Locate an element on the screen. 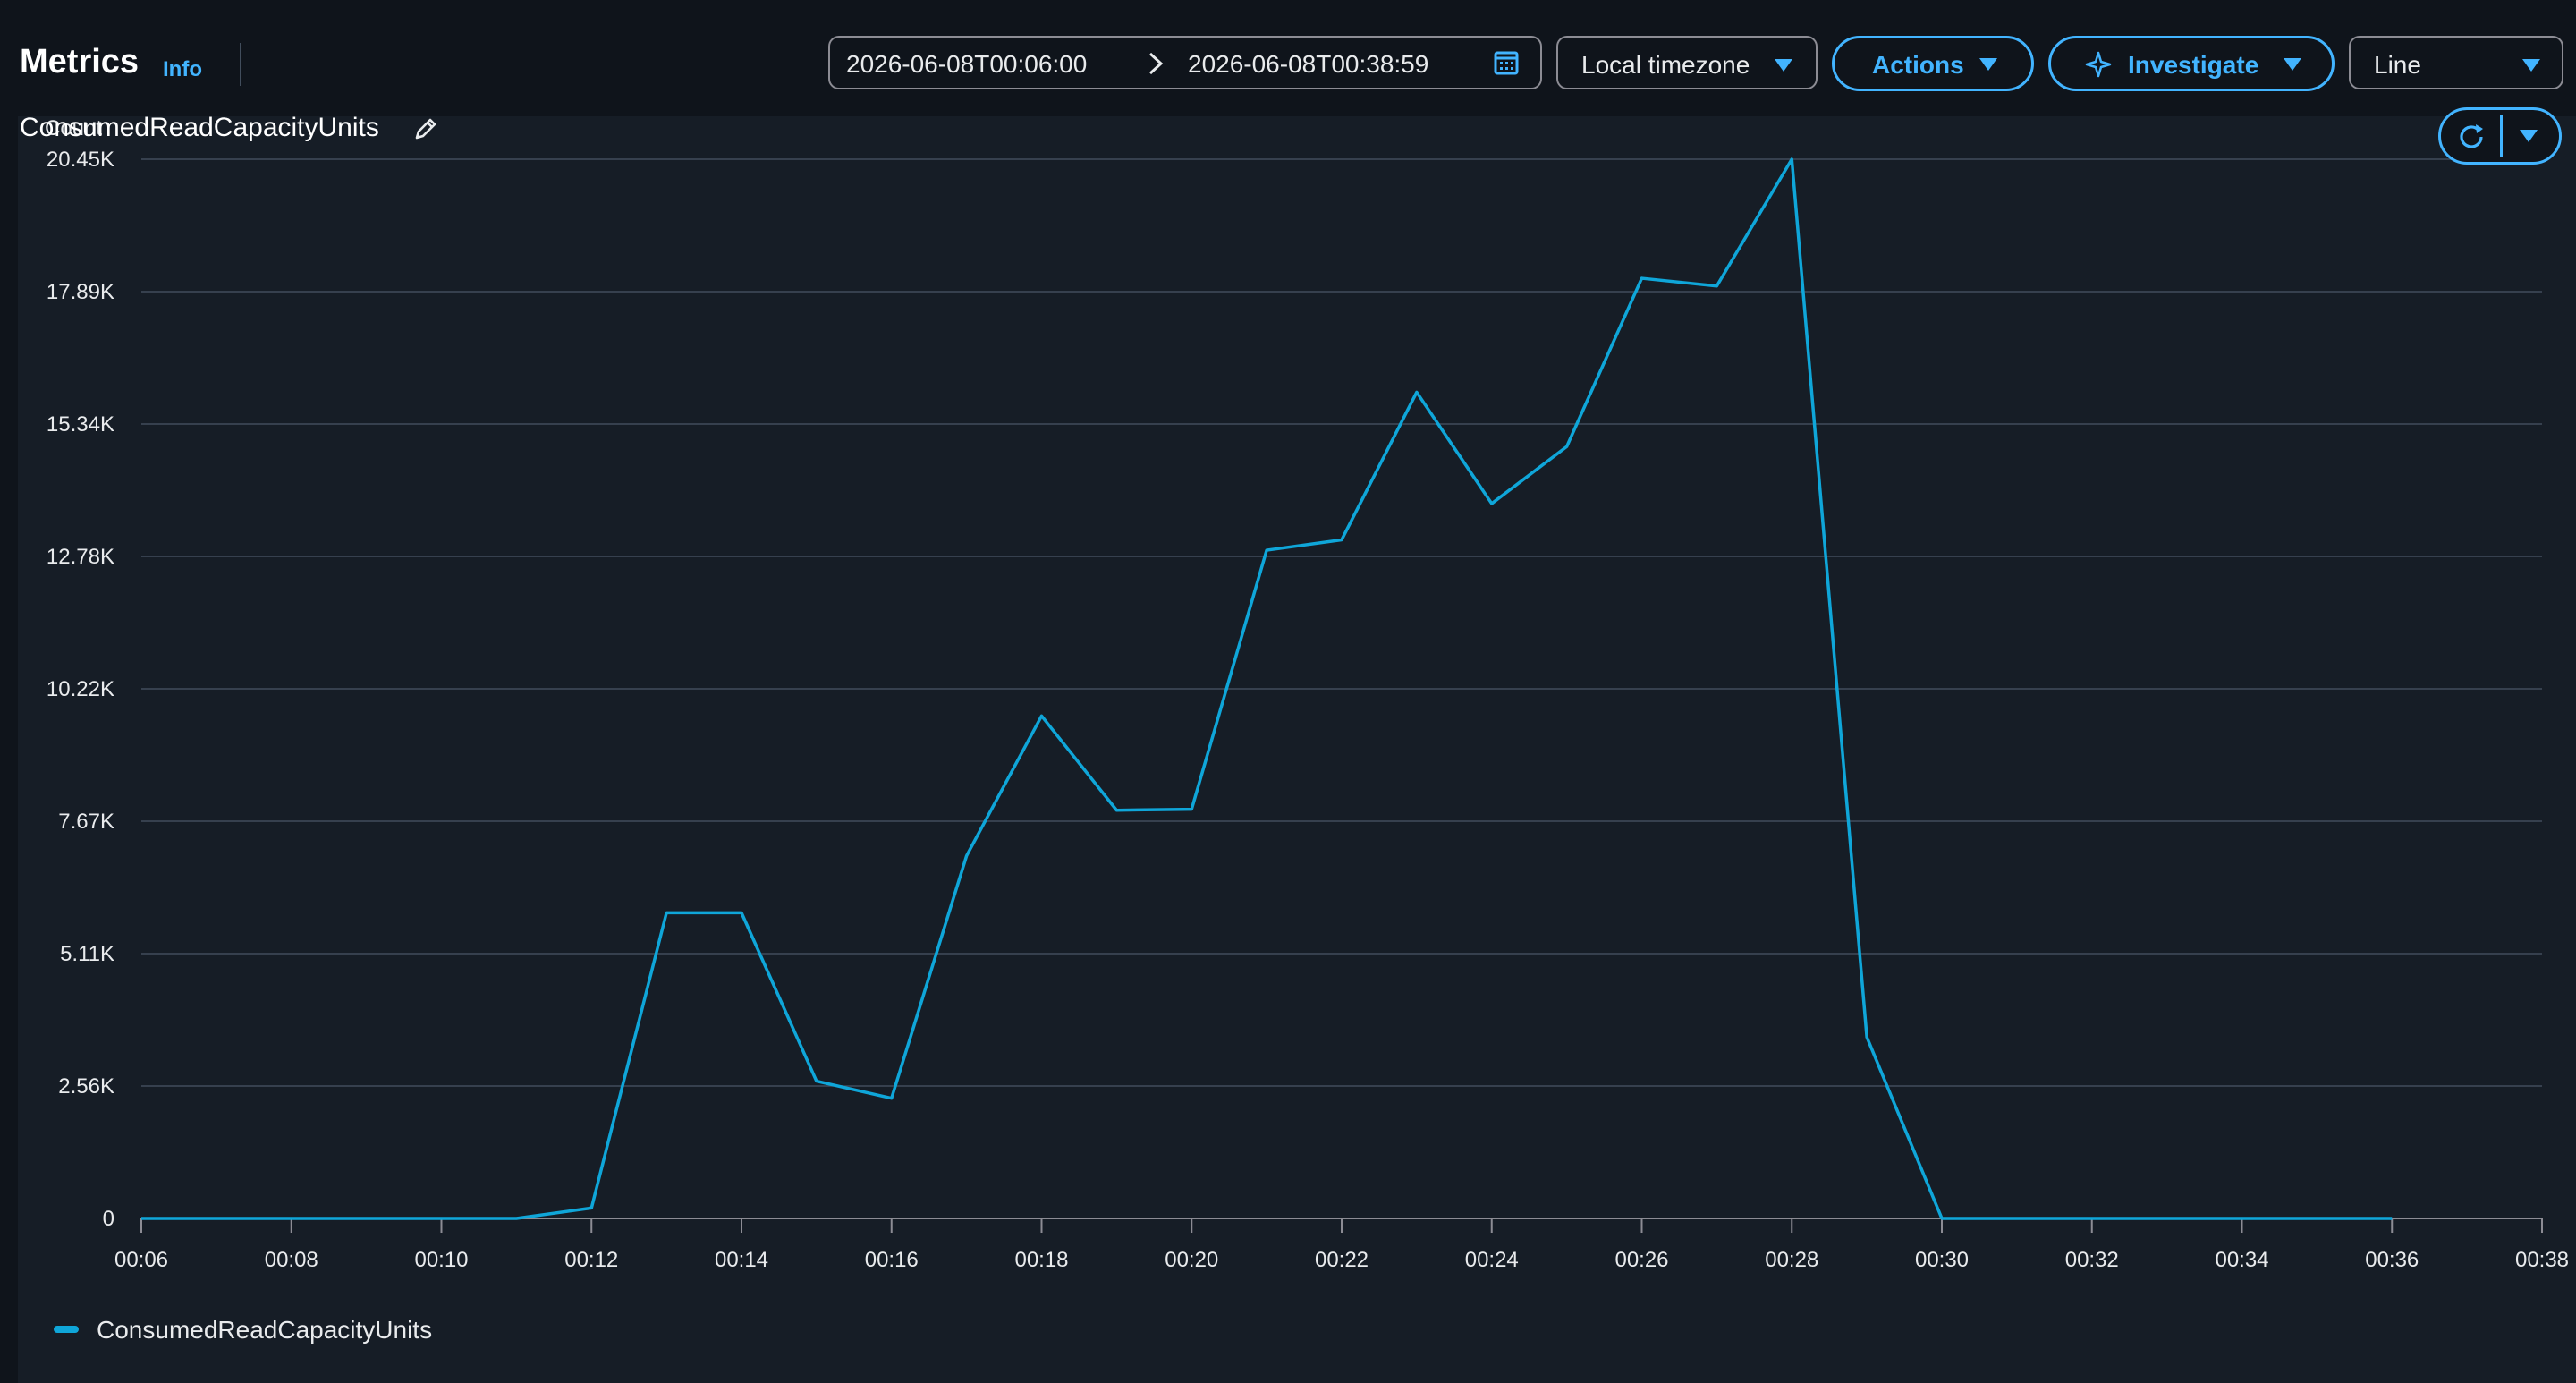  legend-item-label: ConsumedReadCapacityUnits is located at coordinates (265, 1330).